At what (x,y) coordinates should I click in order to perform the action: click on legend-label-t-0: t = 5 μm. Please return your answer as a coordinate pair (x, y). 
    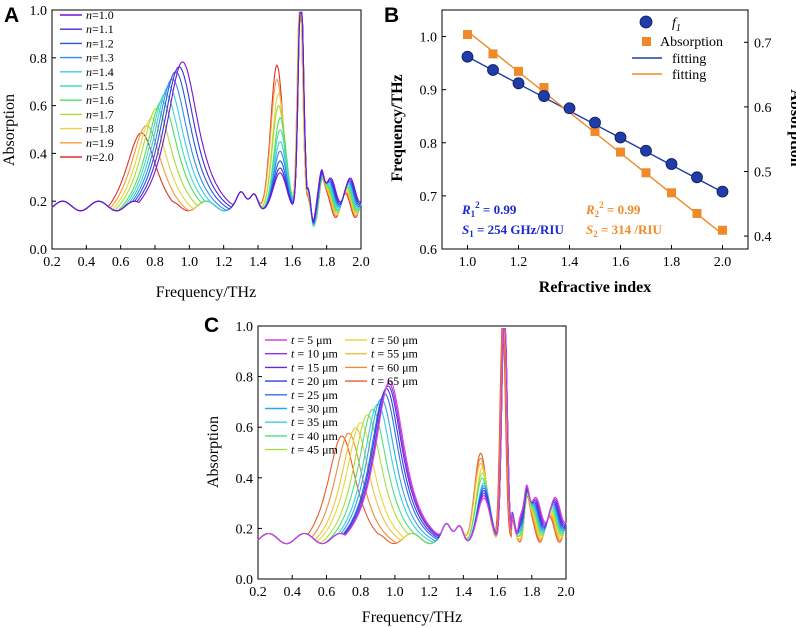
    Looking at the image, I should click on (312, 340).